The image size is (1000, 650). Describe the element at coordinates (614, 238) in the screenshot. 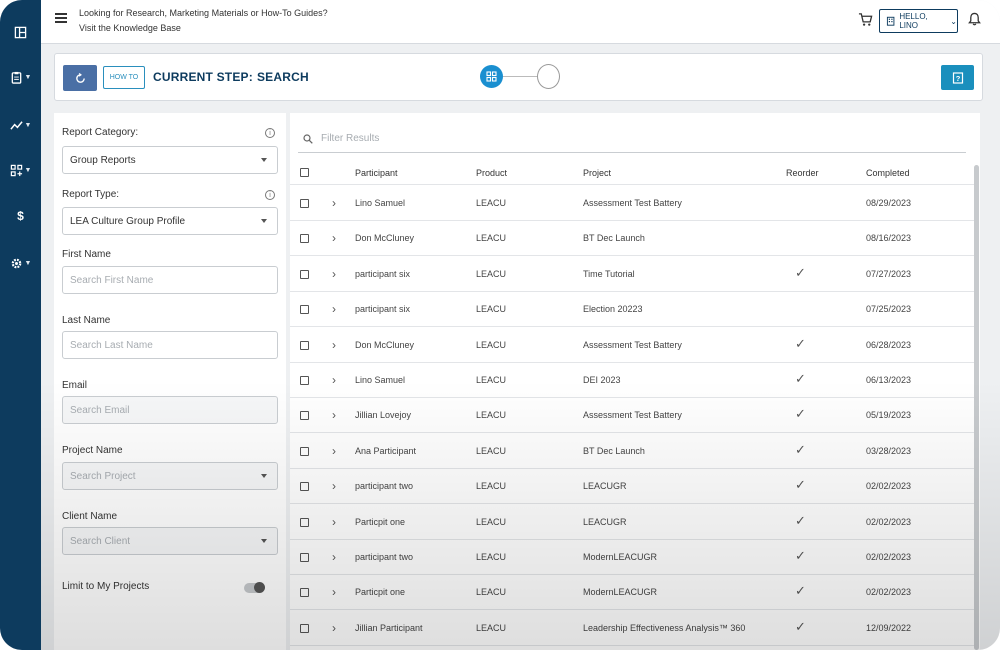

I see `project-cell: BT Dec Launch` at that location.